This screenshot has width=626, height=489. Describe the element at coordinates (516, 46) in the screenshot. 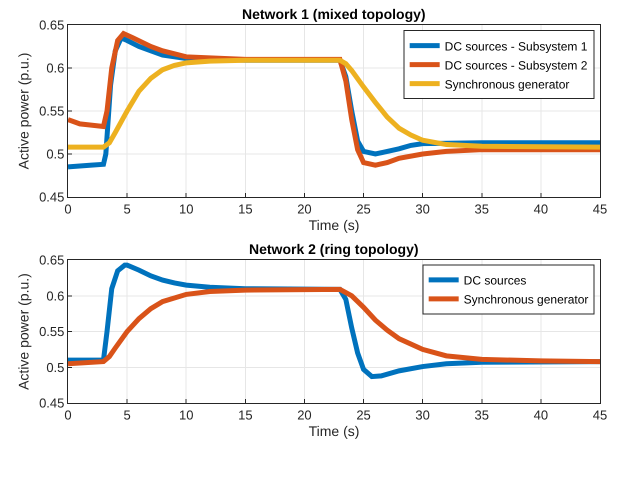

I see `legend-label: DC sources - Subsystem 1` at that location.